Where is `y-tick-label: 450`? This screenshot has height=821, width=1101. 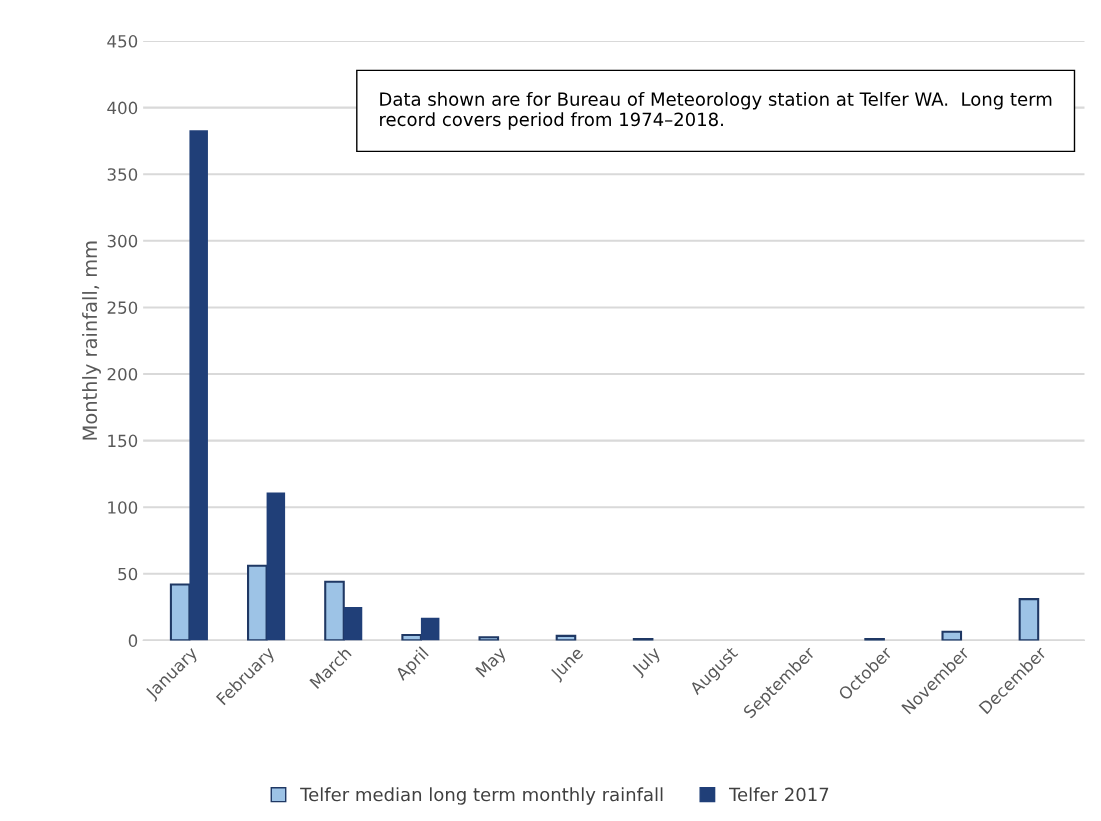
y-tick-label: 450 is located at coordinates (122, 41).